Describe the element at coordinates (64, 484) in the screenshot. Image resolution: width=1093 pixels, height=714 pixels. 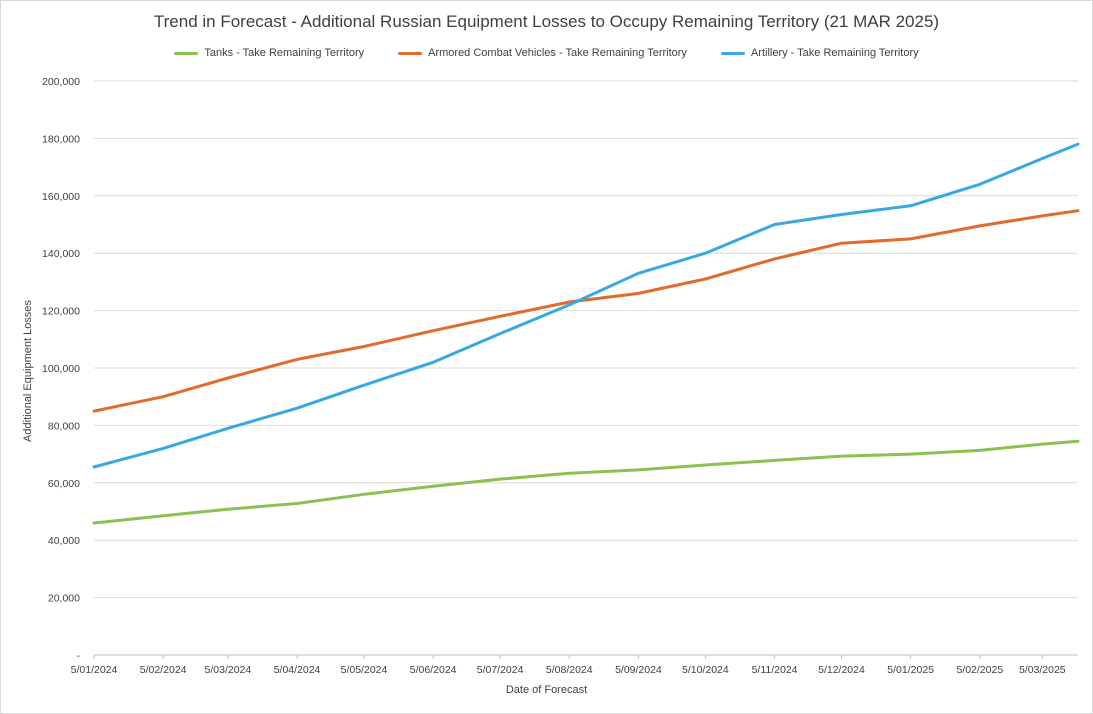
I see `y-tick-label: 60,000` at that location.